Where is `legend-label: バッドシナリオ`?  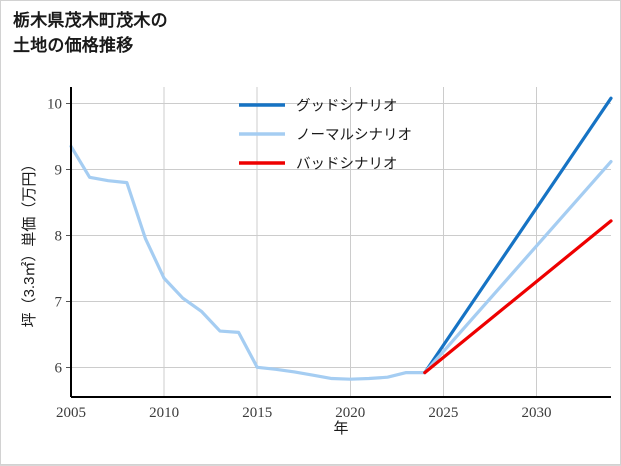
legend-label: バッドシナリオ is located at coordinates (347, 165).